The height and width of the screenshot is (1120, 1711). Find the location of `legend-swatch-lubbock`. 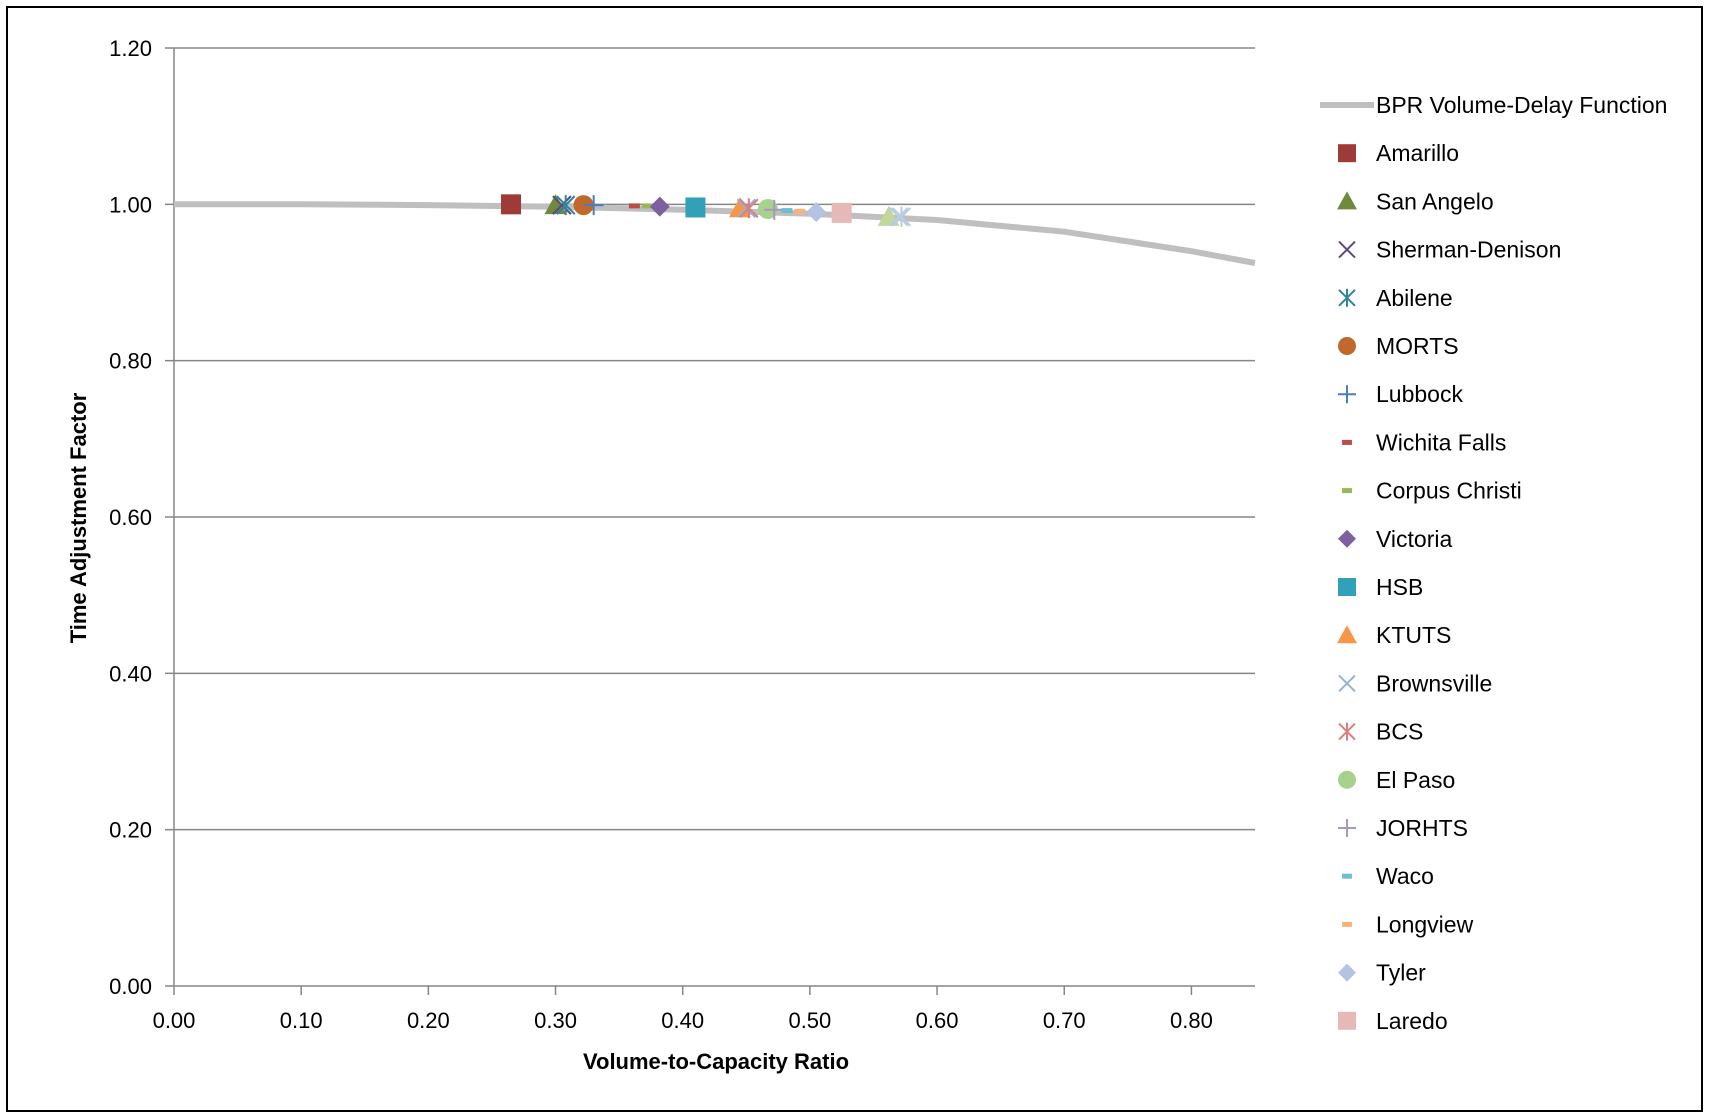

legend-swatch-lubbock is located at coordinates (1347, 394).